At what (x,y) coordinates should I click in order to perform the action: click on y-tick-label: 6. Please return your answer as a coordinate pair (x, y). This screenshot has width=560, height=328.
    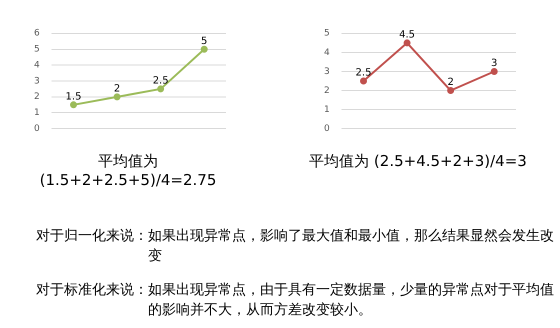
    Looking at the image, I should click on (37, 33).